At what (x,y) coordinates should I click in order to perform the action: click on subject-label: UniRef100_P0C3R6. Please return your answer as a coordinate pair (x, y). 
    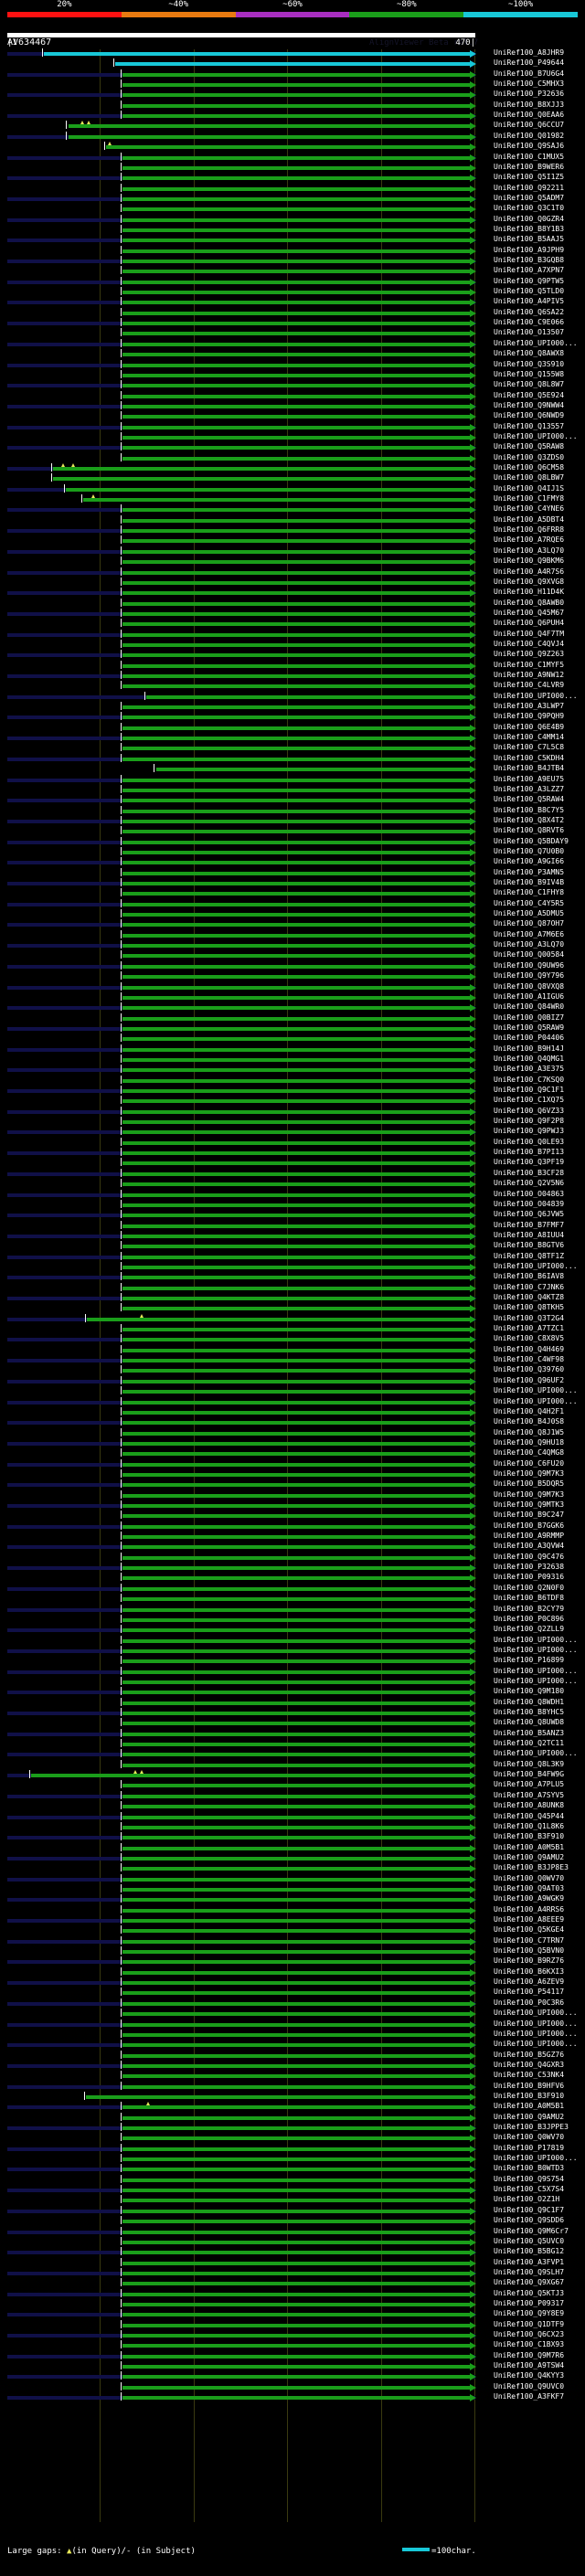
    Looking at the image, I should click on (530, 2002).